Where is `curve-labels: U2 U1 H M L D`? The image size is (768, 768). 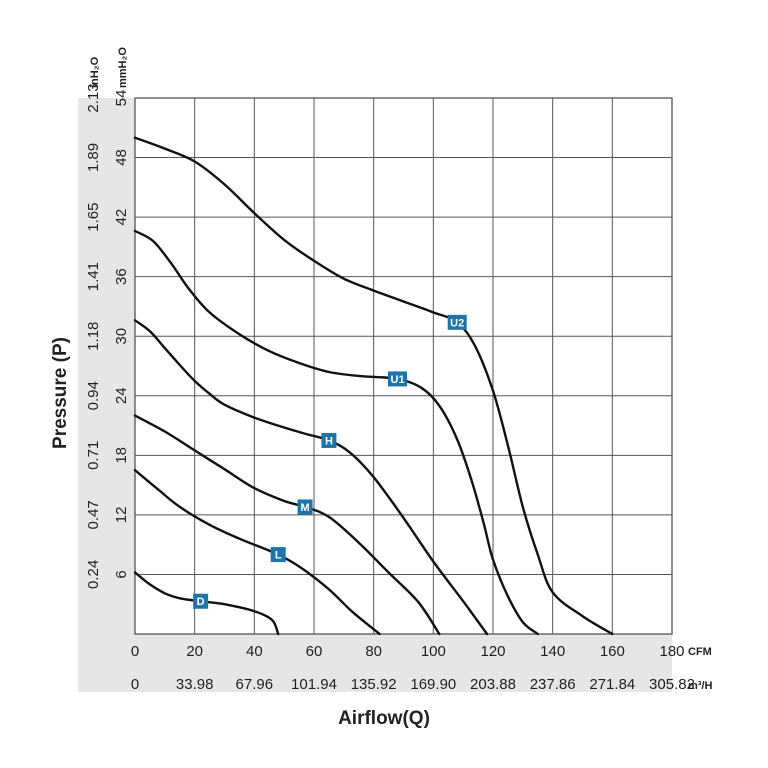
curve-labels: U2 U1 H M L D is located at coordinates (330, 461).